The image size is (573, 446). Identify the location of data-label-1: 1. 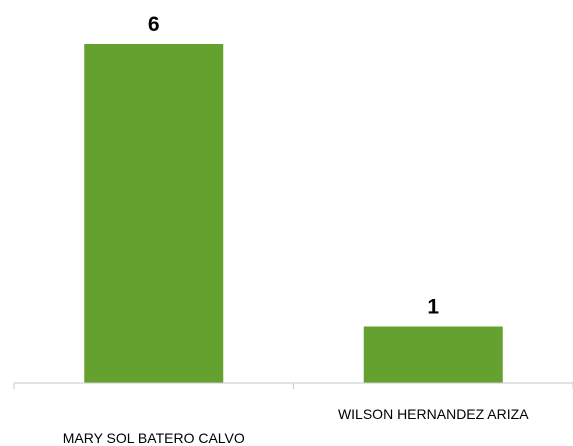
(433, 307).